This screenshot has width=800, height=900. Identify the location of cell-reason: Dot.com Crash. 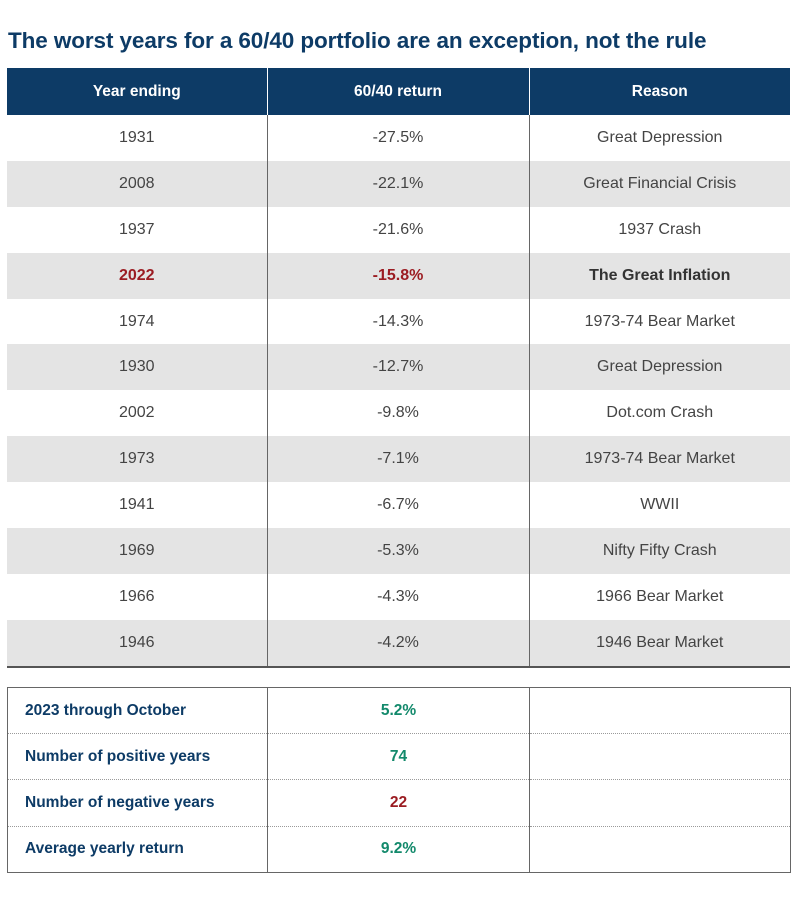
(659, 413).